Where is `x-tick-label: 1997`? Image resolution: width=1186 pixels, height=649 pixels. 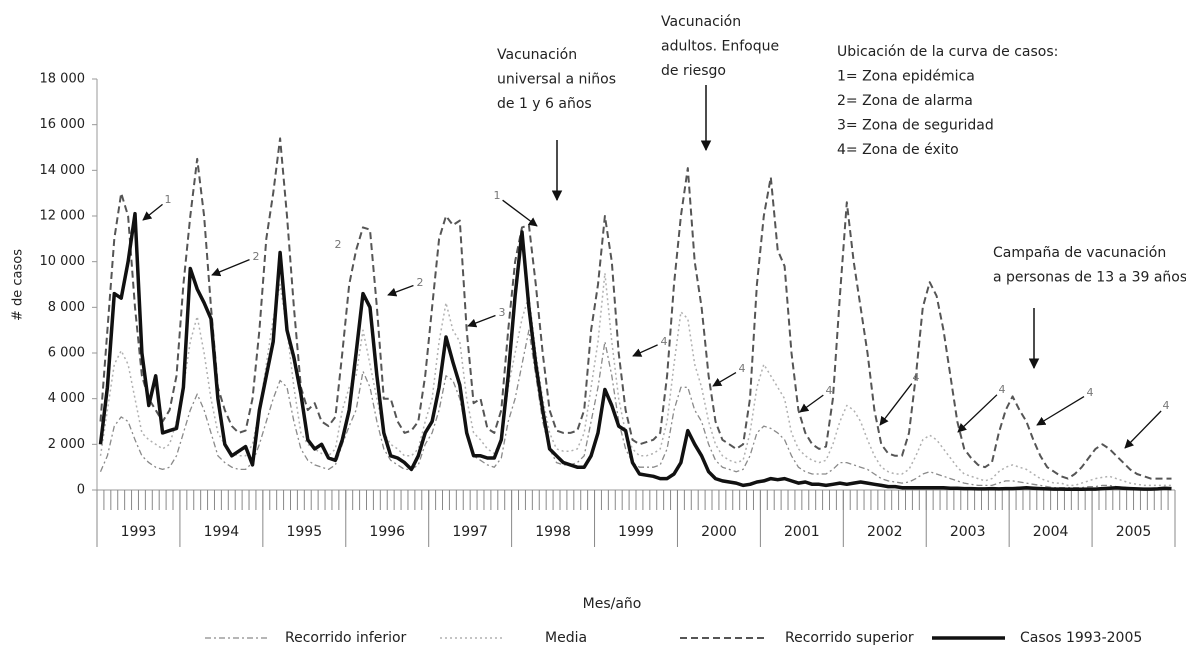 x-tick-label: 1997 is located at coordinates (470, 532).